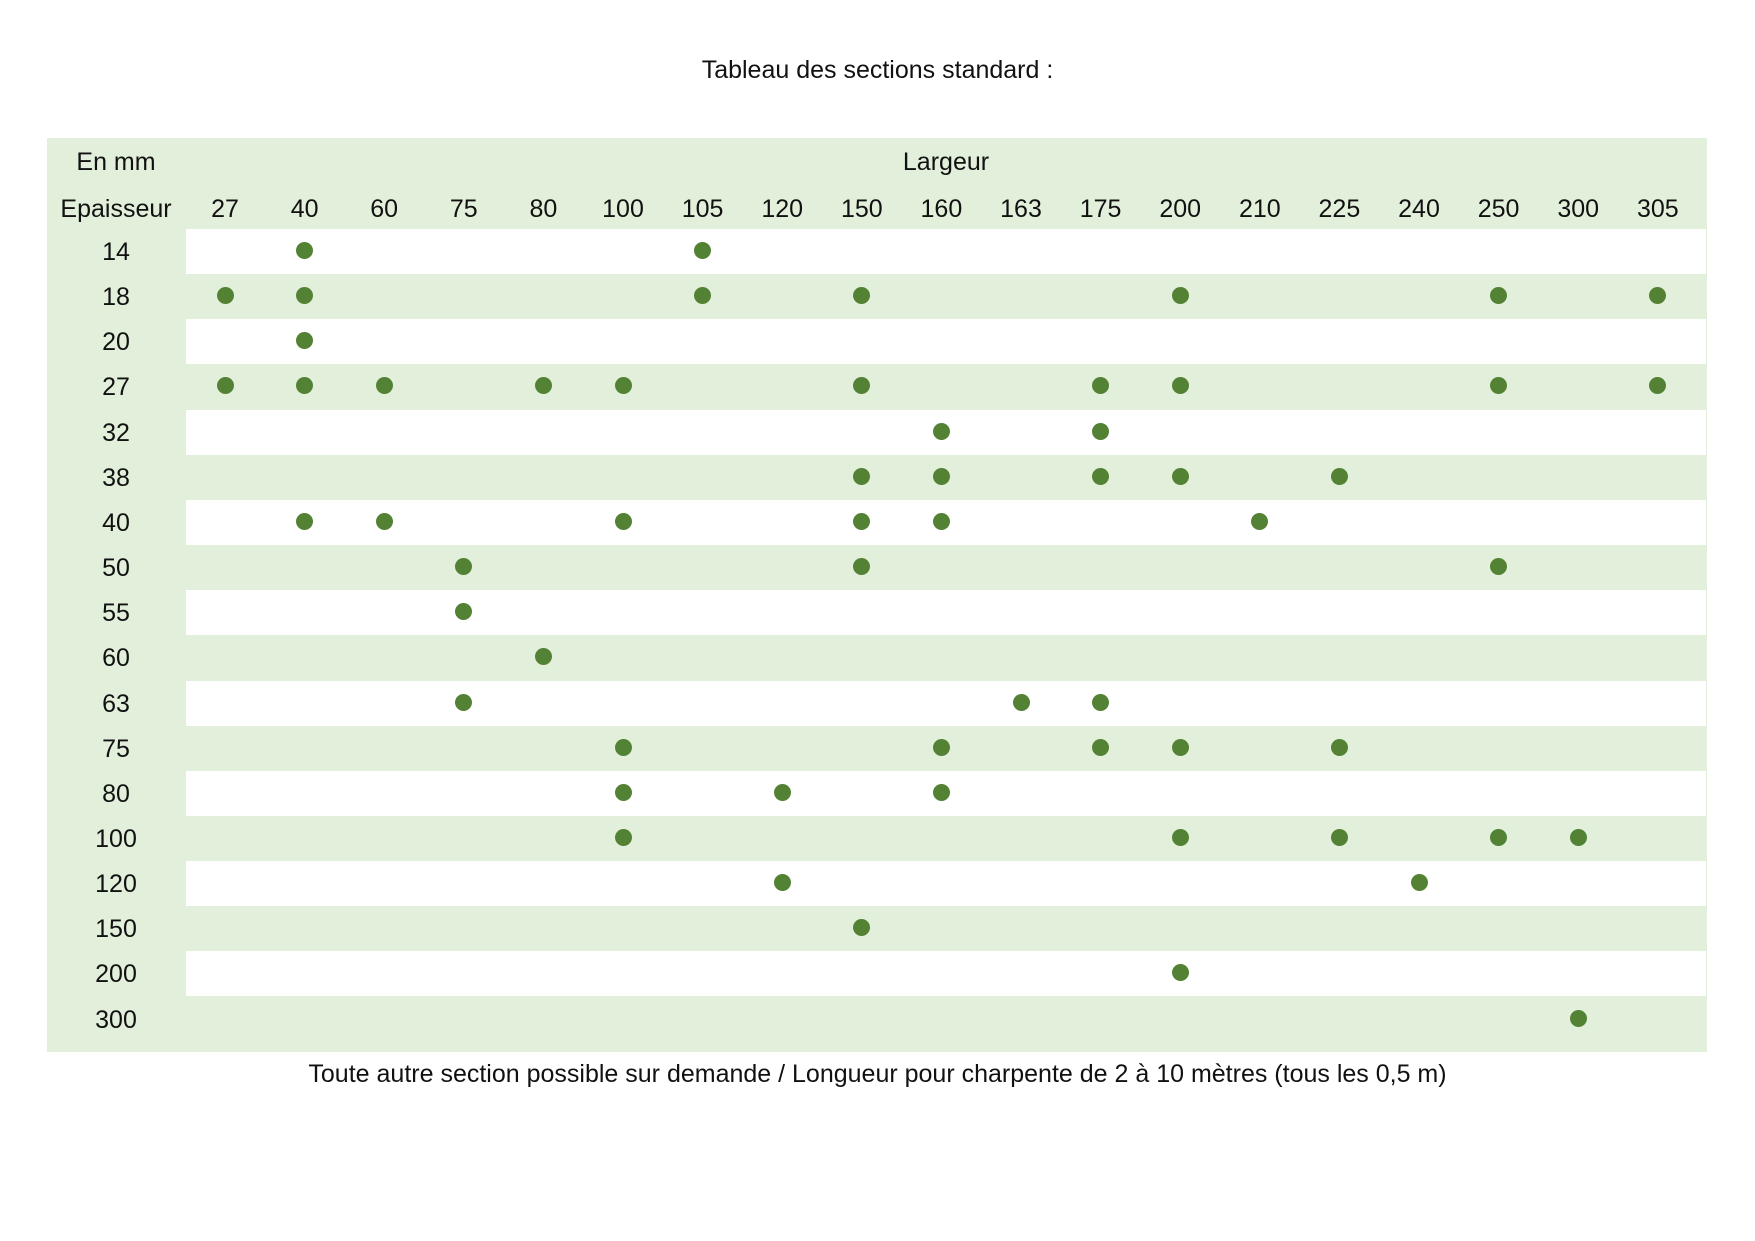 The height and width of the screenshot is (1241, 1755). Describe the element at coordinates (1499, 296) in the screenshot. I see `availability-dot-18x250` at that location.